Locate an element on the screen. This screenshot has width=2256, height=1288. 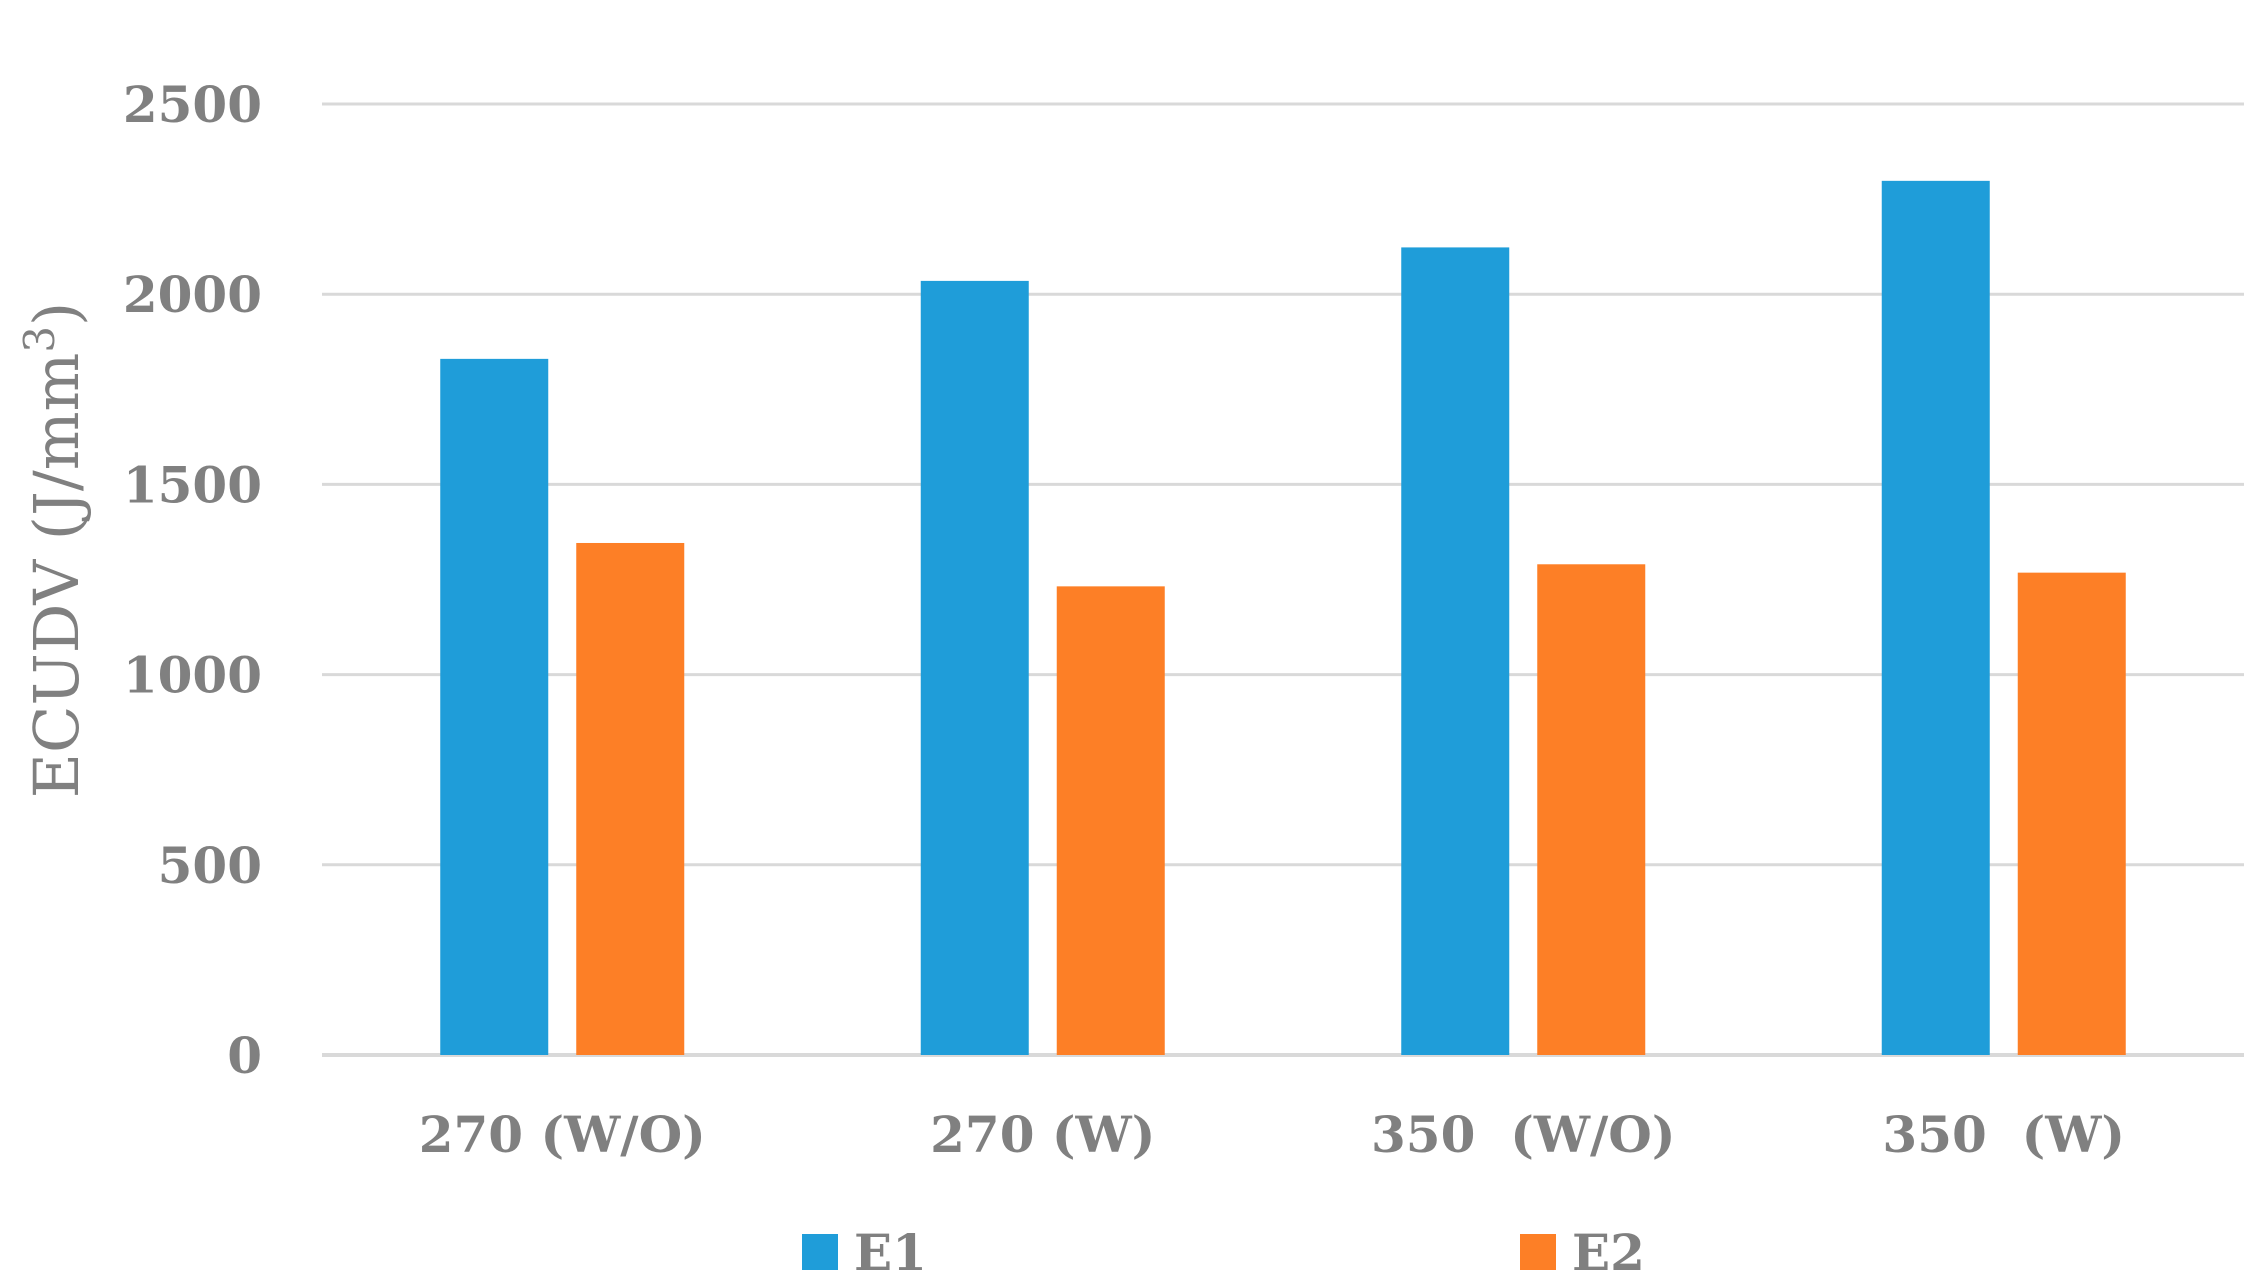
x-tick-label: 270 (W) is located at coordinates (1042, 1134).